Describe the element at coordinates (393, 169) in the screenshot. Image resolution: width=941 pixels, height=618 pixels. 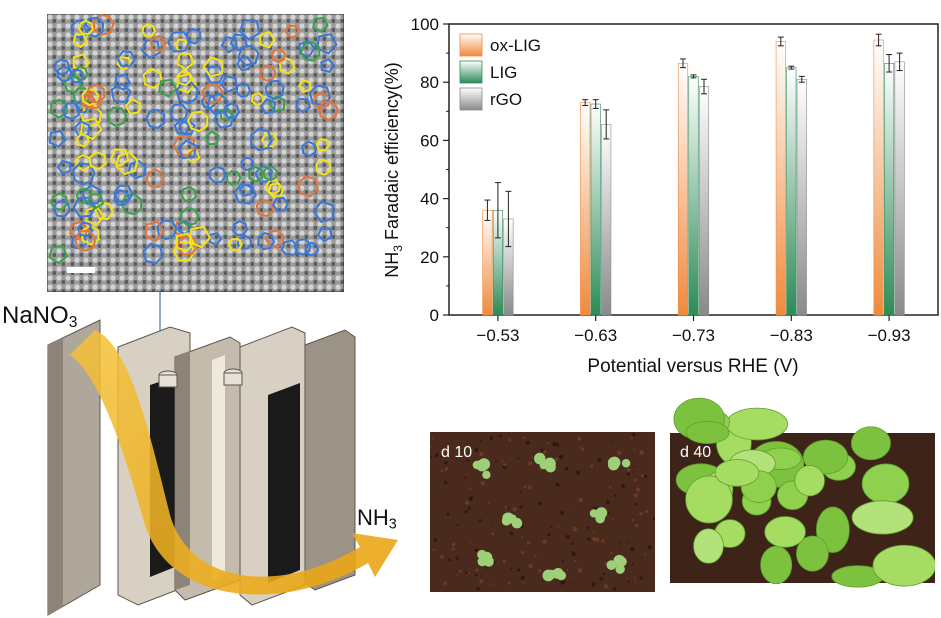
I see `y-axis-title: NH3 Faradaic efficiency(%)` at that location.